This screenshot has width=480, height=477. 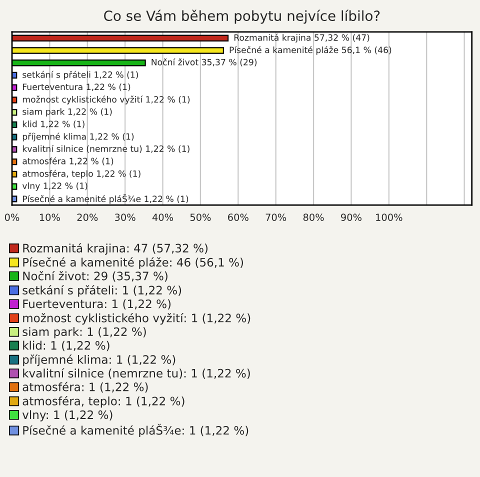 I want to click on x-tick-label: 60%, so click(x=238, y=217).